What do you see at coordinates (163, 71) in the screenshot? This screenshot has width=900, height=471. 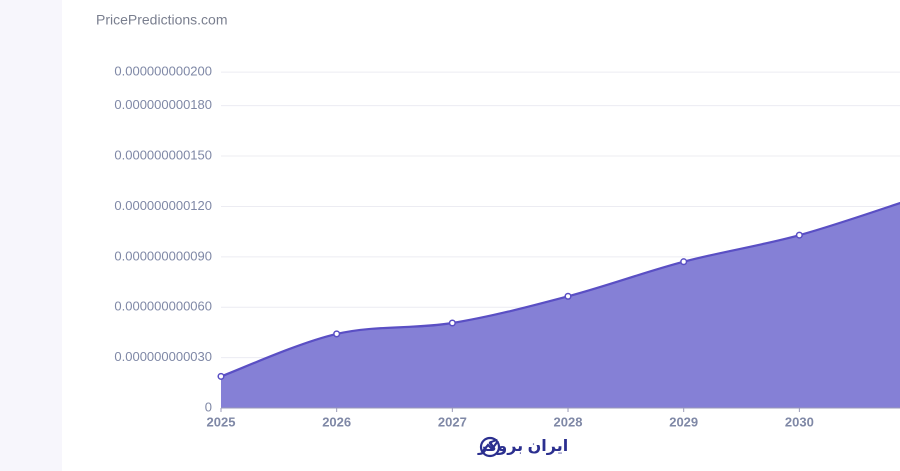 I see `y-tick-label: 0.000000000200` at bounding box center [163, 71].